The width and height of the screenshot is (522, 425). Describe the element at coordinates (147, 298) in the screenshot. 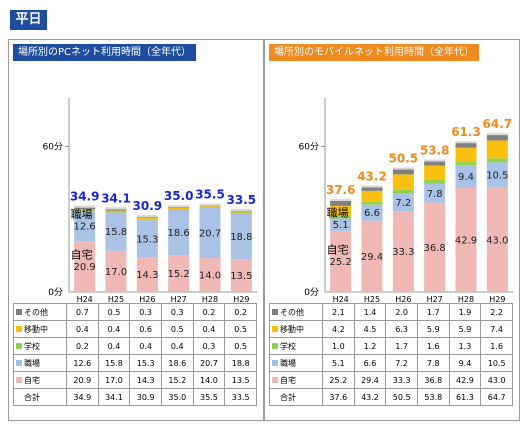

I see `pc-x-tick-H26: H26` at that location.